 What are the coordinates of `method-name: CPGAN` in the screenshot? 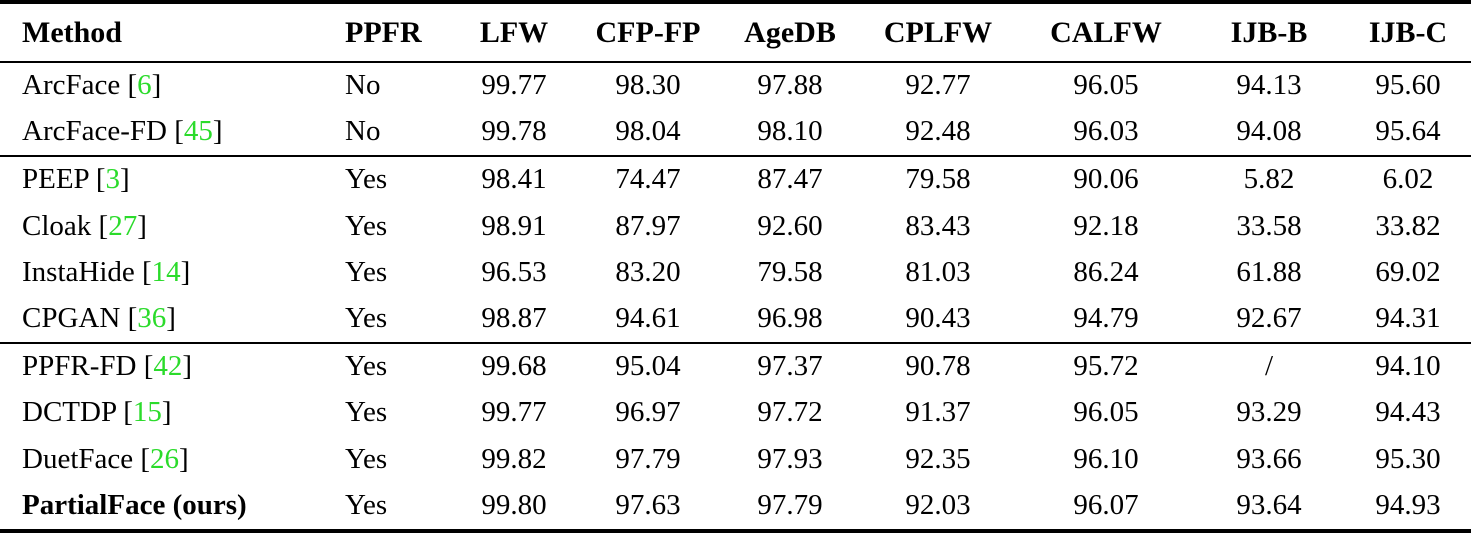 It's located at (71, 318).